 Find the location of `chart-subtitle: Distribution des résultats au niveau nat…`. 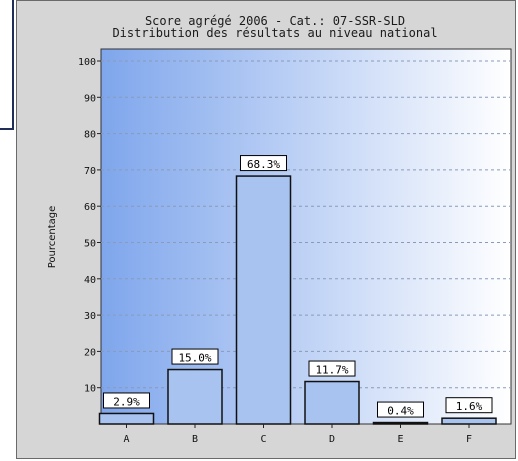

chart-subtitle: Distribution des résultats au niveau nat… is located at coordinates (274, 33).